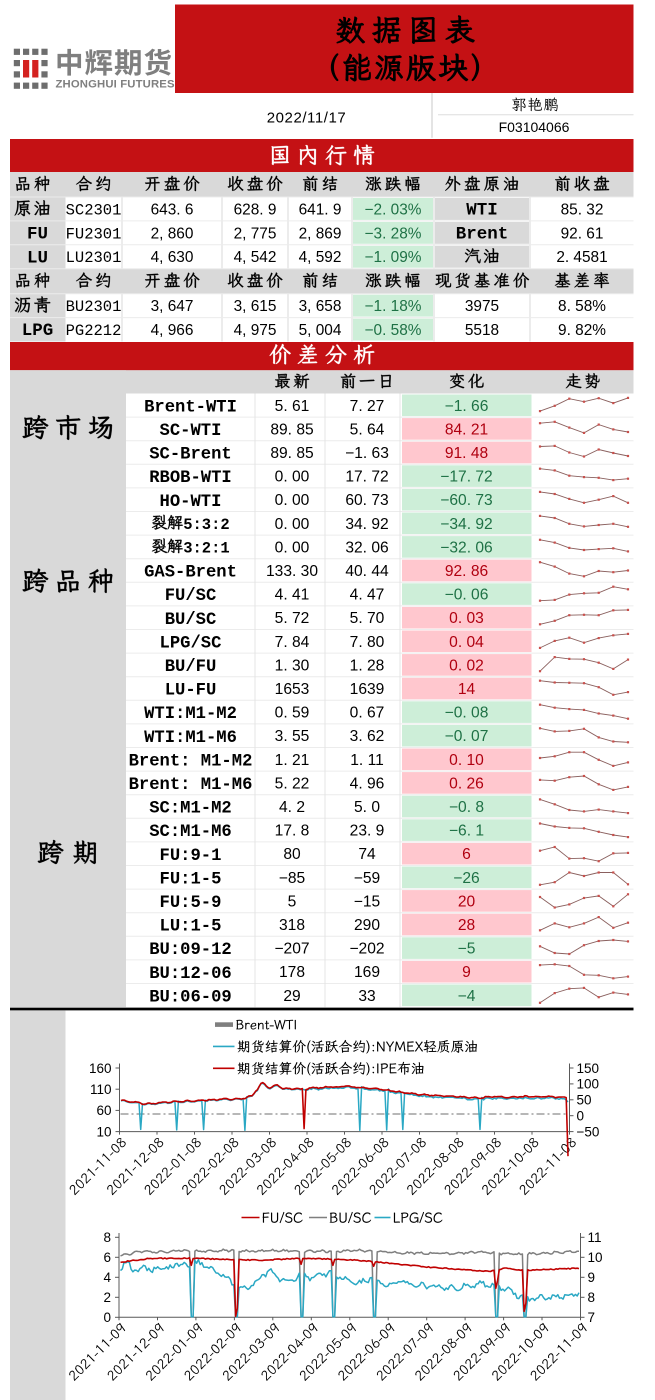 This screenshot has width=655, height=1400. I want to click on svg-text: LU:1-5, so click(191, 927).